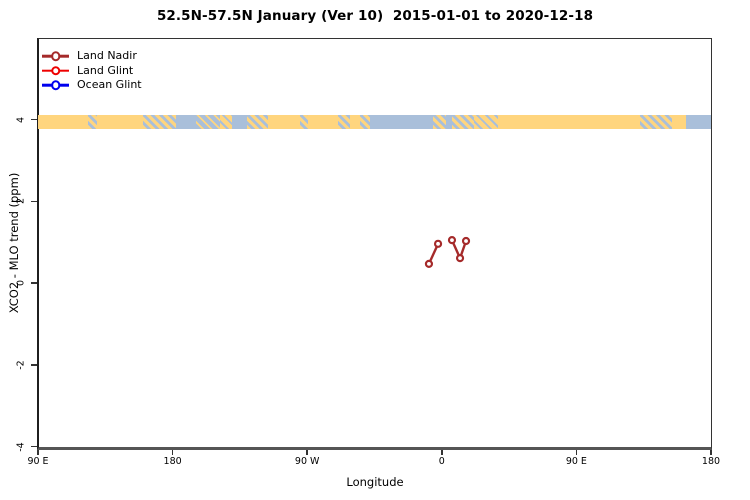 This screenshot has width=750, height=500. Describe the element at coordinates (186, 122) in the screenshot. I see `map-strip-segment-bering-sea-west` at that location.